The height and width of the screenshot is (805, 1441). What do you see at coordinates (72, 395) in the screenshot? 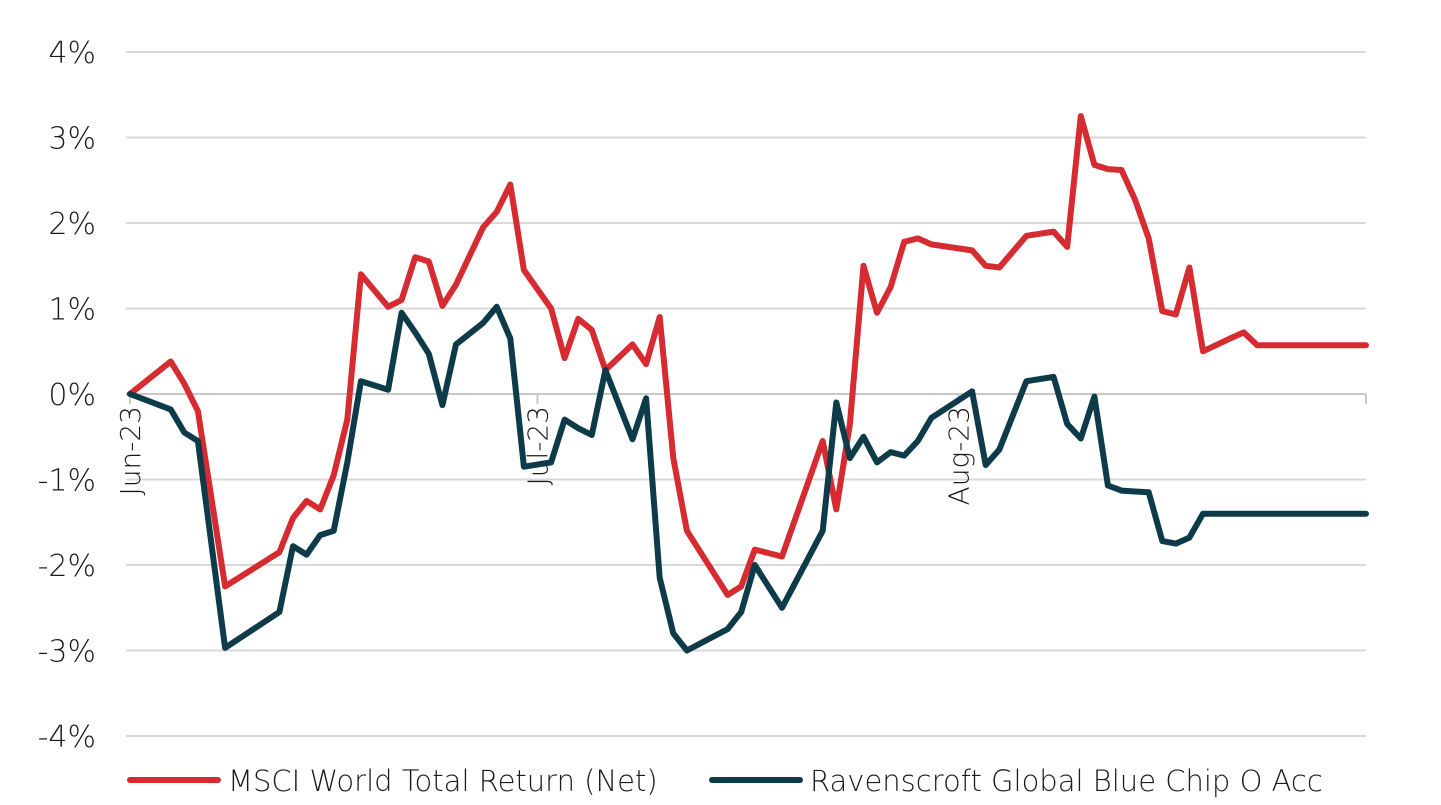
I see `y-tick-label: 0%` at bounding box center [72, 395].